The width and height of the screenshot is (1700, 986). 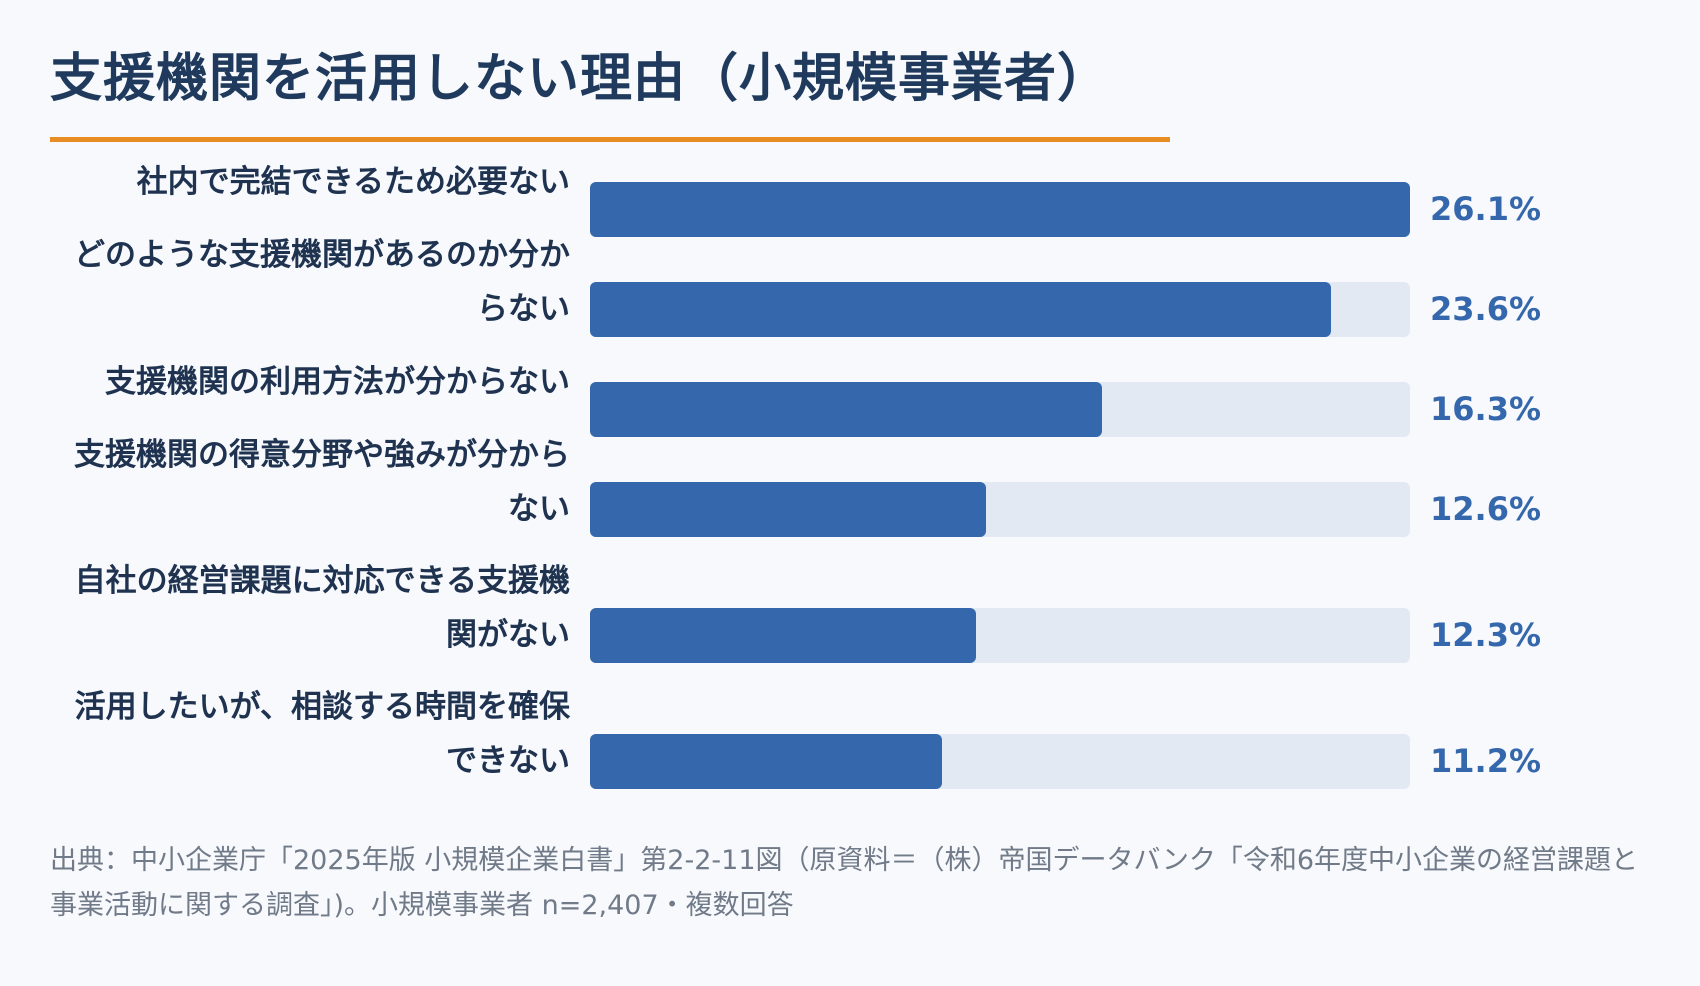 What do you see at coordinates (322, 608) in the screenshot?
I see `category-label: 自社の経営課題に対応できる支援機関がない` at bounding box center [322, 608].